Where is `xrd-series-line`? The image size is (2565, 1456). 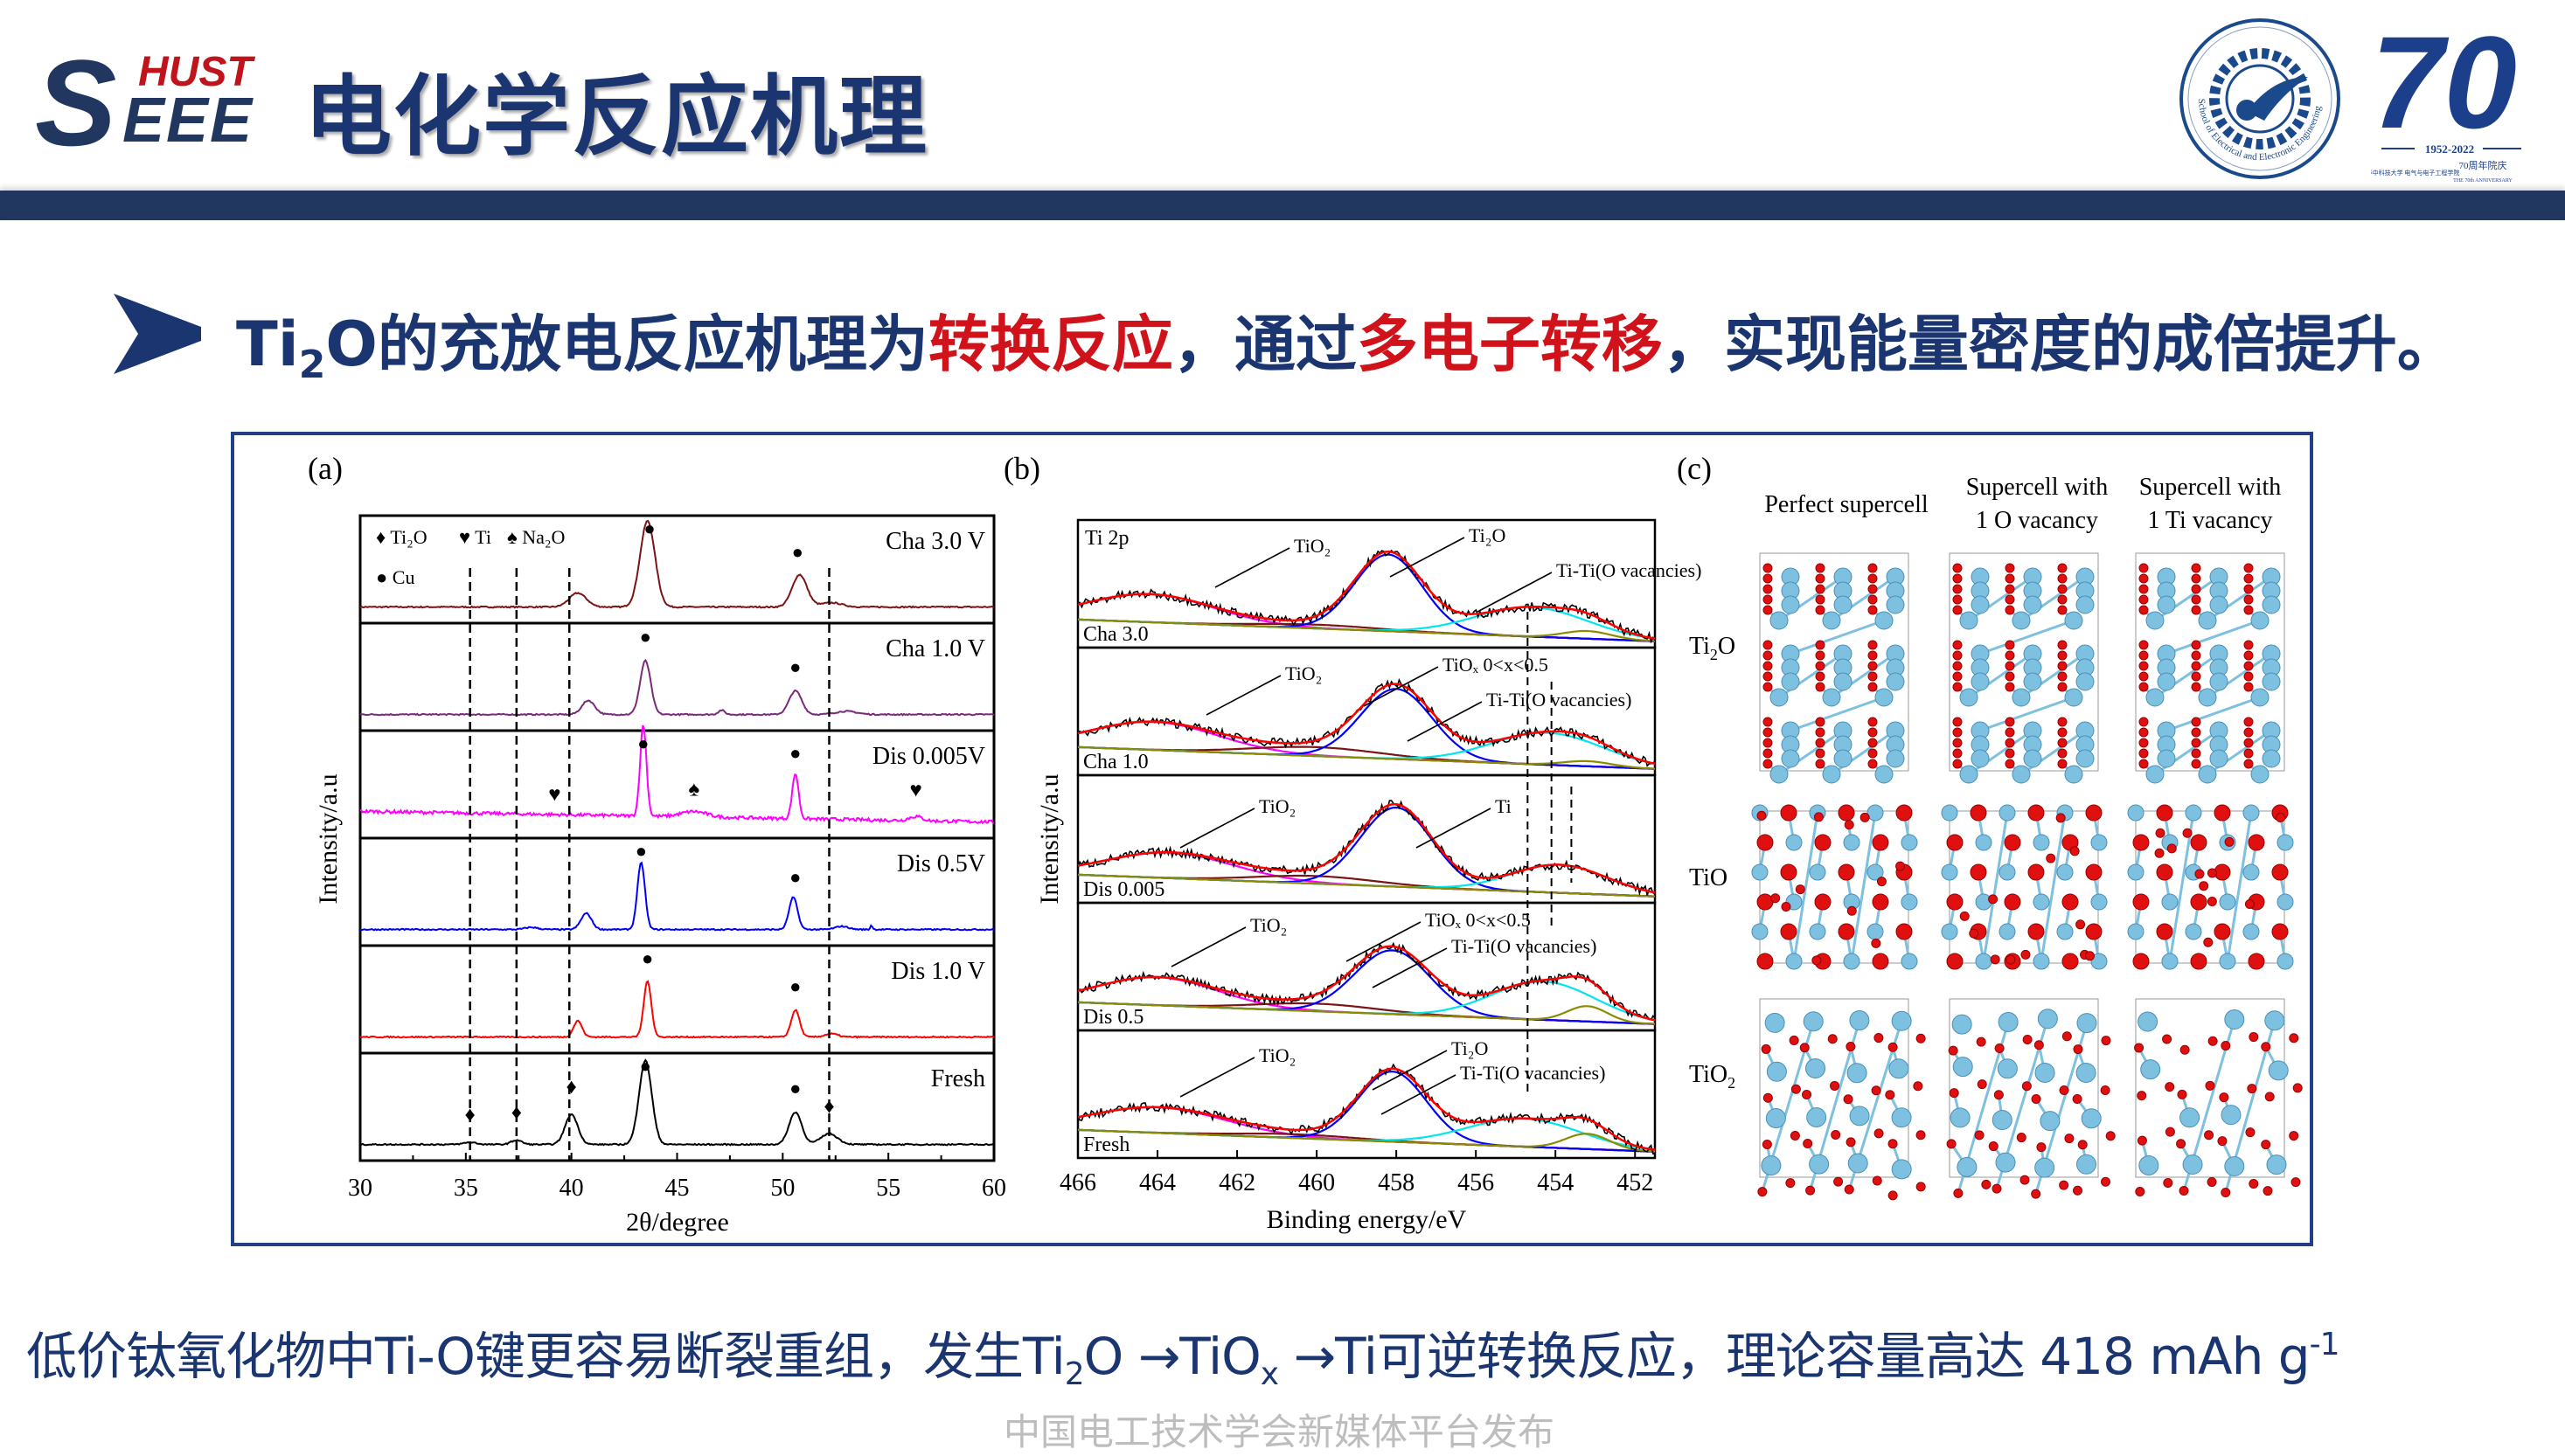 xrd-series-line is located at coordinates (677, 687).